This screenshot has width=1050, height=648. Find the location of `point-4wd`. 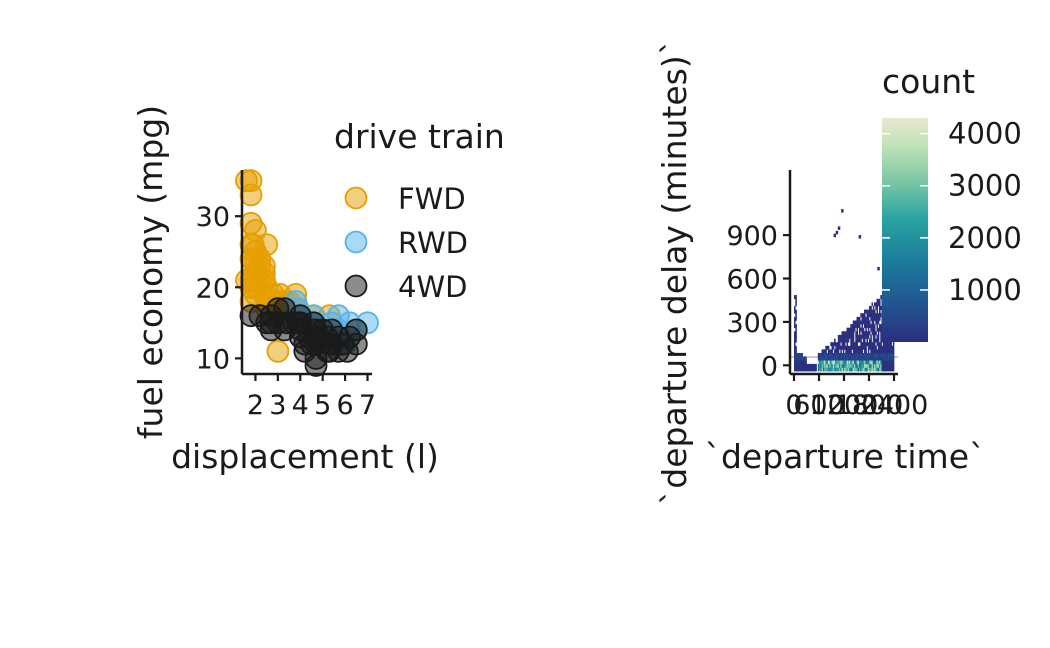

point-4wd is located at coordinates (332, 330).